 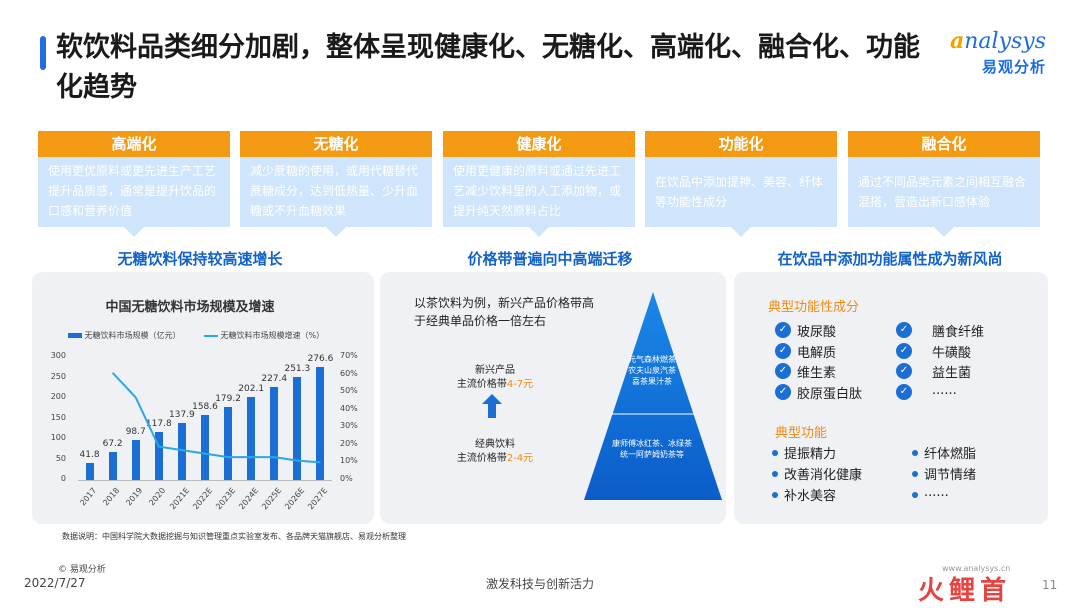 I want to click on page-title: 软饮料品类细分加剧，整体呈现健康化、无糖化、高端化、融合化、功能化趋势, so click(x=488, y=67).